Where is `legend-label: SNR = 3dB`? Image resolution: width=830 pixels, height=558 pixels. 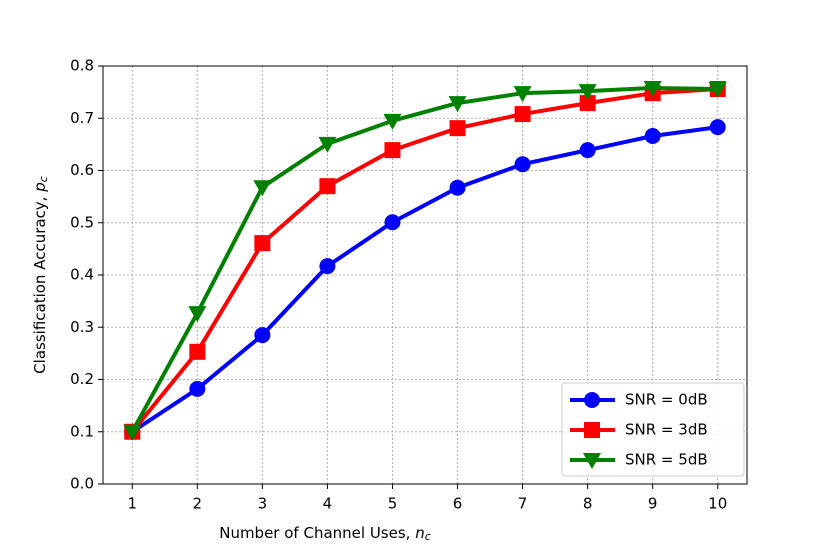 legend-label: SNR = 3dB is located at coordinates (666, 430).